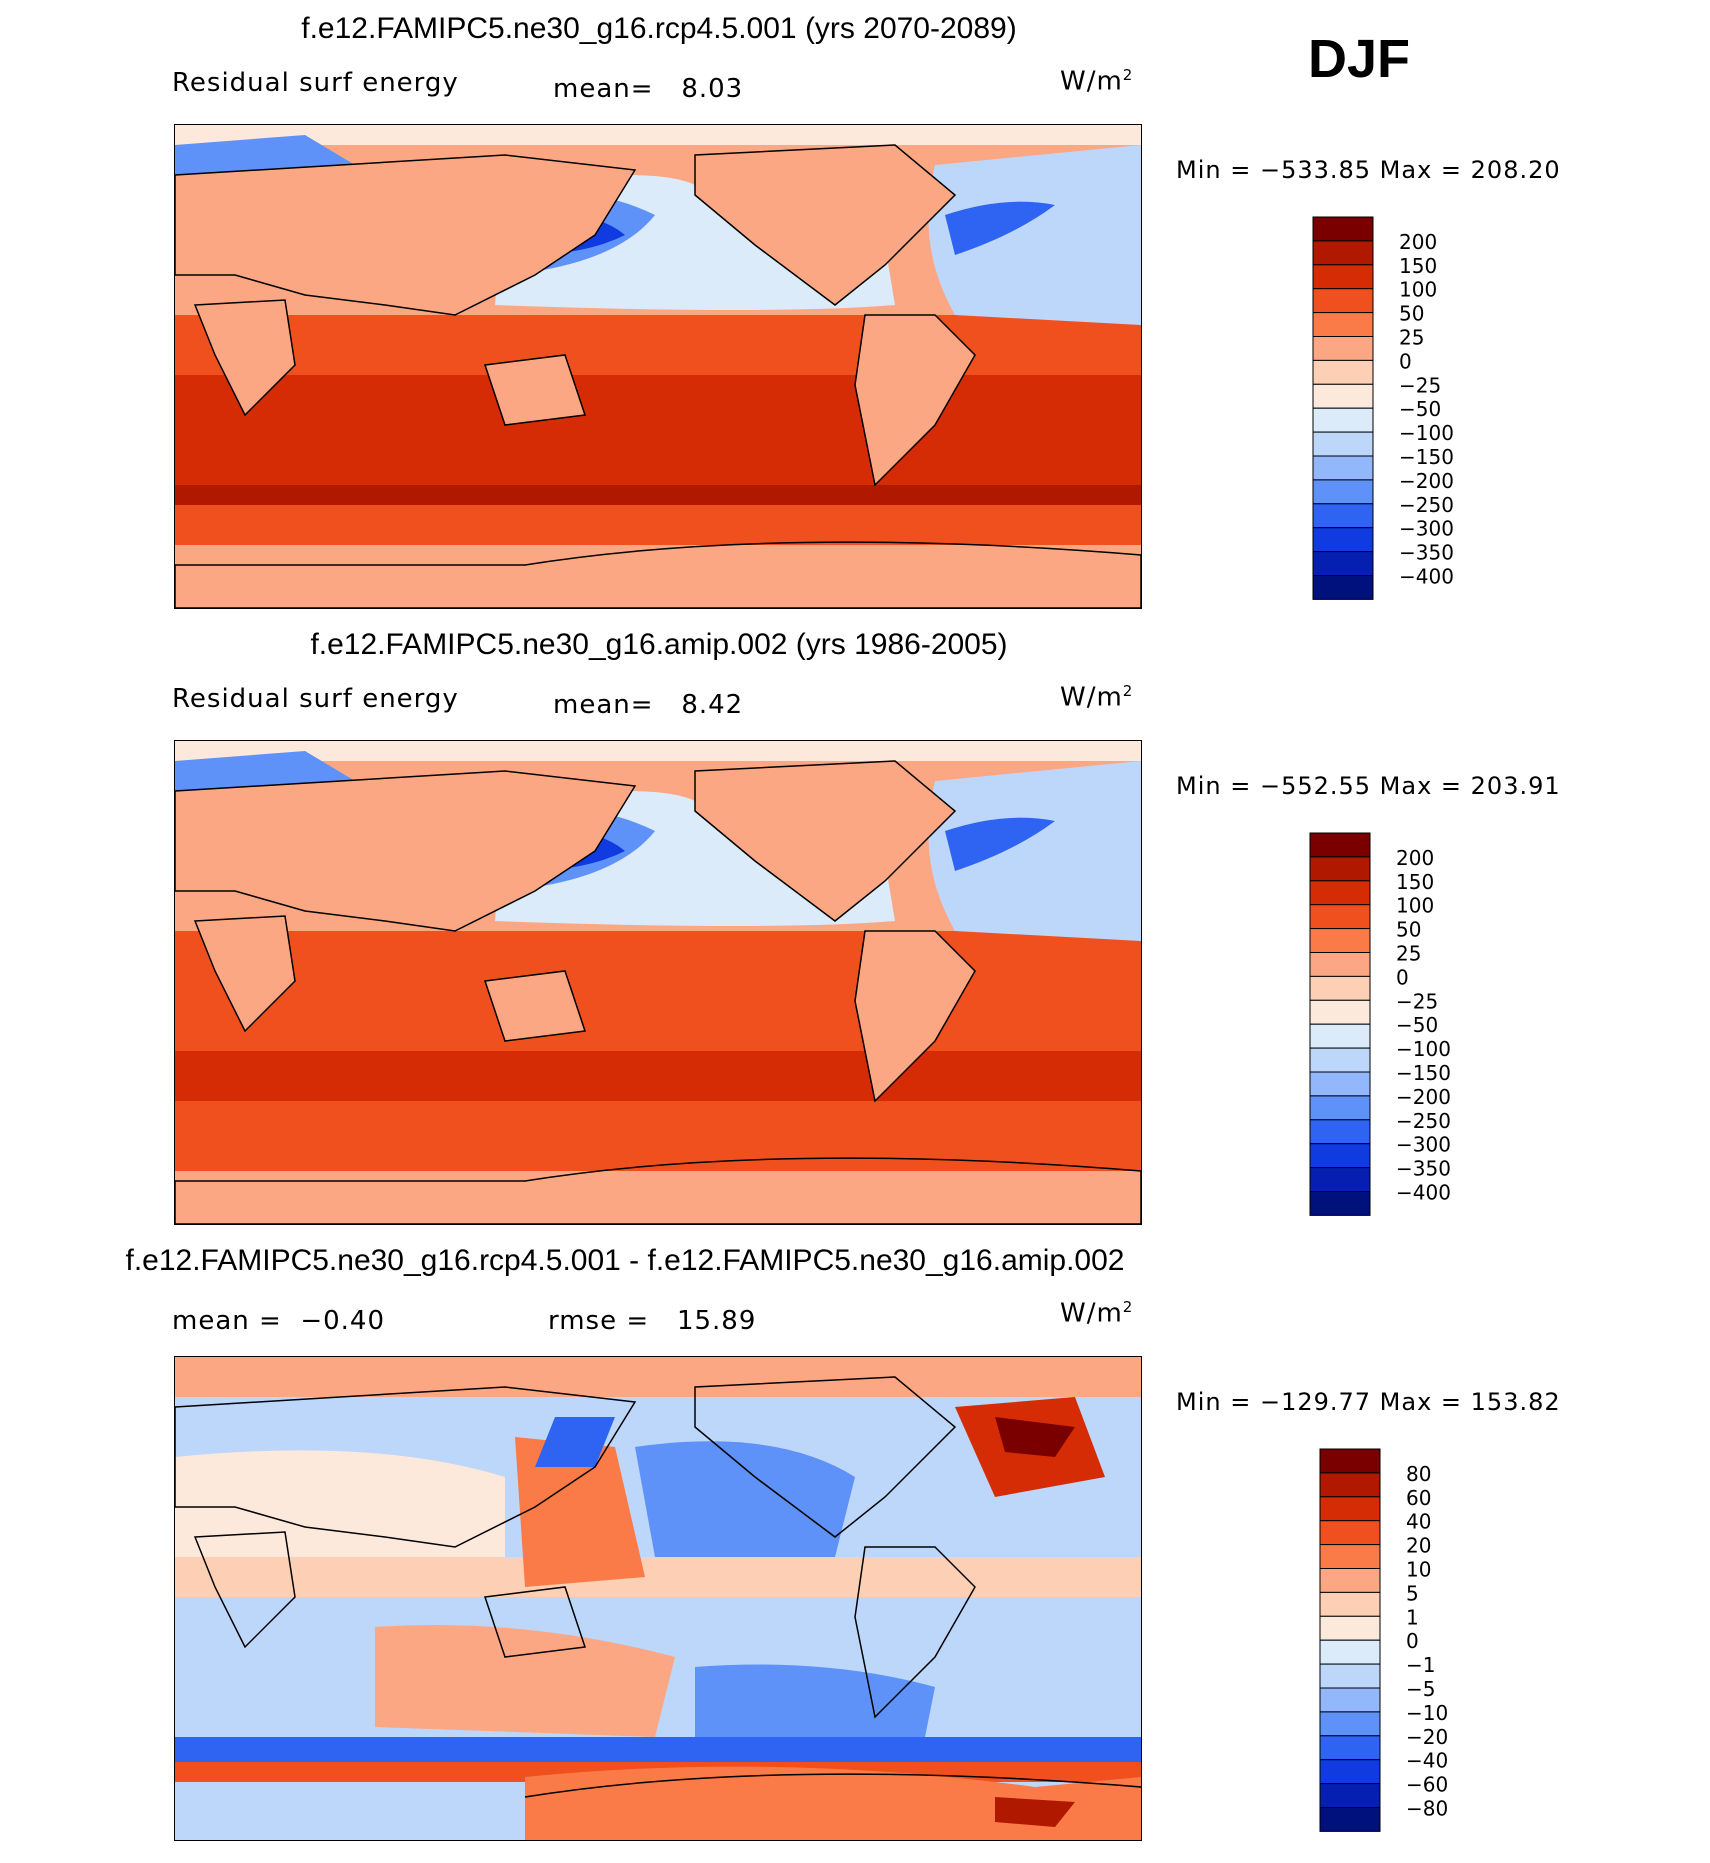  I want to click on panel-1-mean: mean= 8.03, so click(648, 89).